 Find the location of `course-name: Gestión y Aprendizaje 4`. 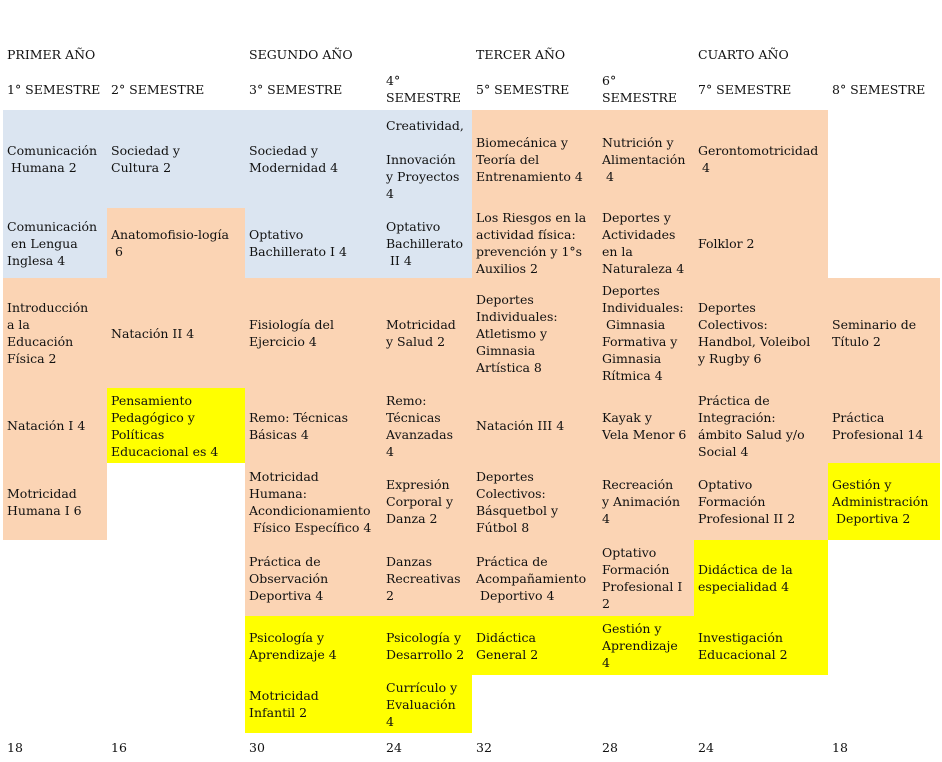

course-name: Gestión y Aprendizaje 4 is located at coordinates (640, 645).